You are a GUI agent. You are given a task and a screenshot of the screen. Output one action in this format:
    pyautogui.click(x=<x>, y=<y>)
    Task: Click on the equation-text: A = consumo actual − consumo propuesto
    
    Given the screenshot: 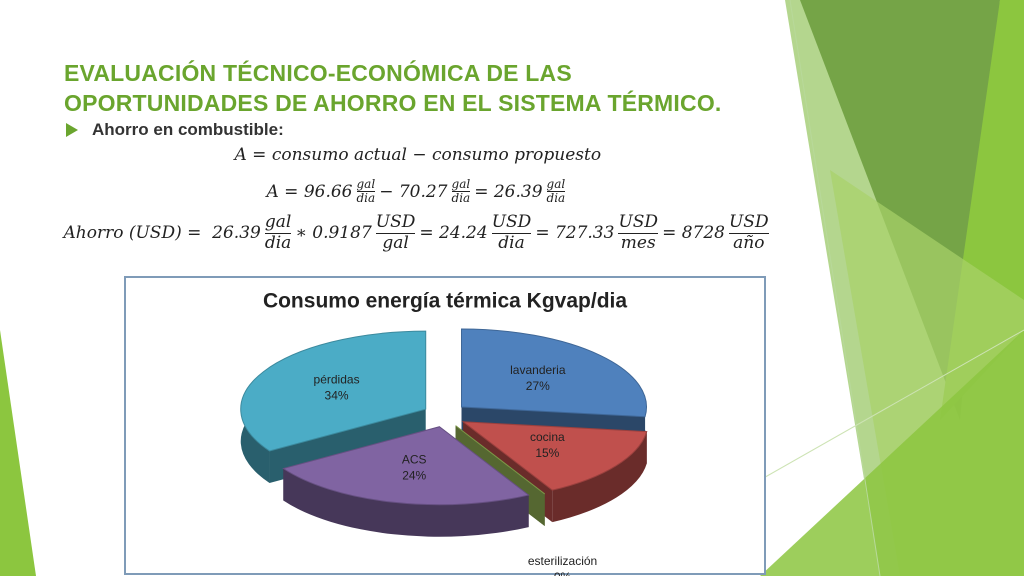 What is the action you would take?
    pyautogui.click(x=418, y=155)
    